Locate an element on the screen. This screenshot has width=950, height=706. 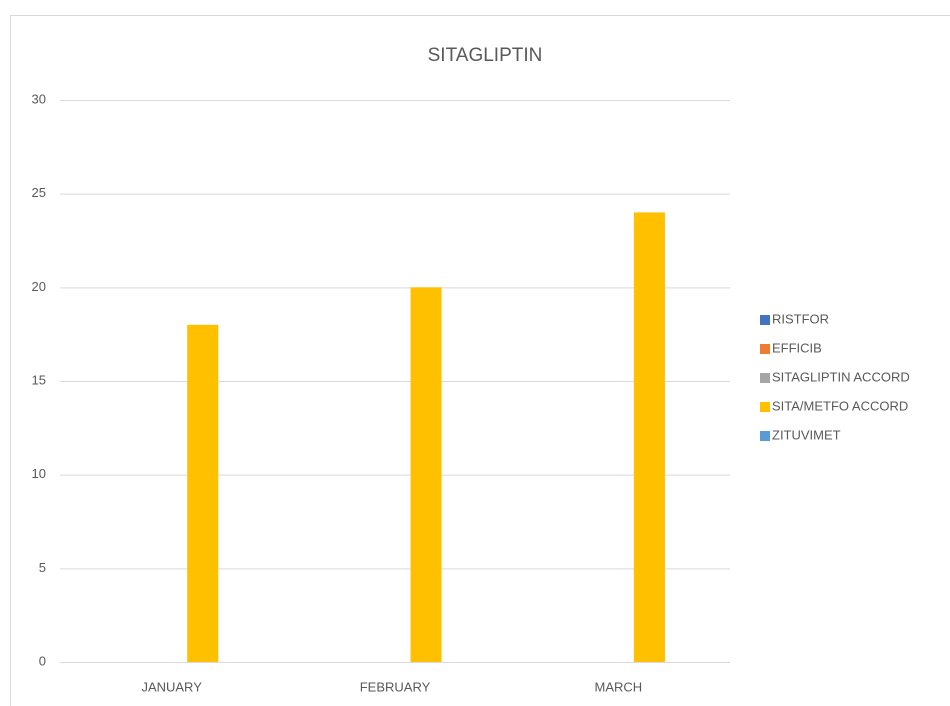
legend-label: EFFICIB is located at coordinates (797, 347).